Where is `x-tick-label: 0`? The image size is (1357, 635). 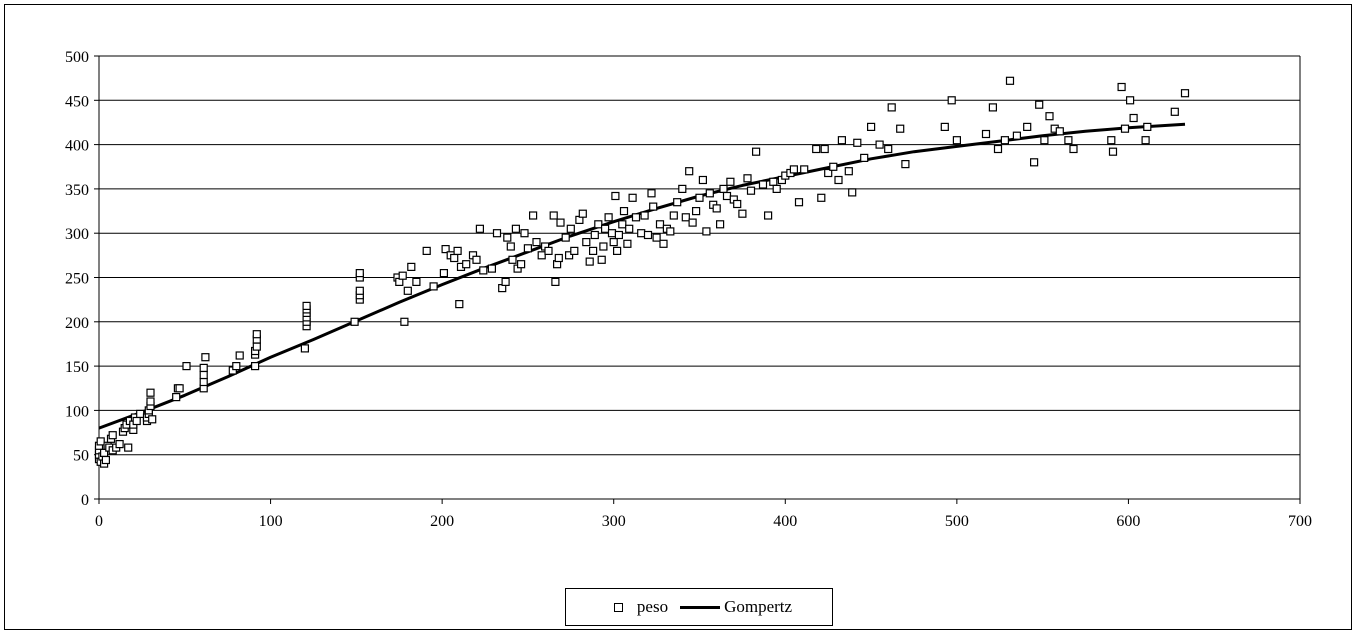
x-tick-label: 0 is located at coordinates (99, 521).